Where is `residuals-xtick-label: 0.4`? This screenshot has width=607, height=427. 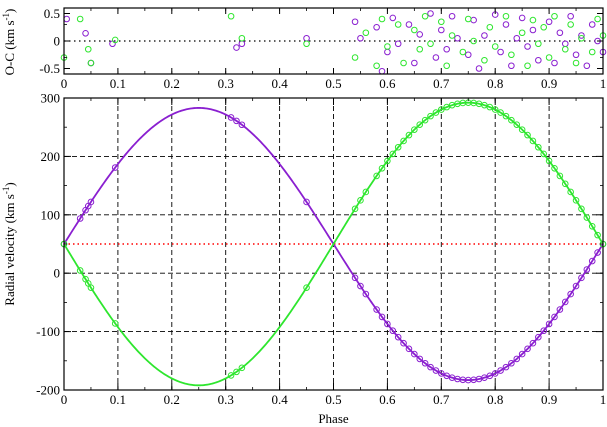
residuals-xtick-label: 0.4 is located at coordinates (279, 83).